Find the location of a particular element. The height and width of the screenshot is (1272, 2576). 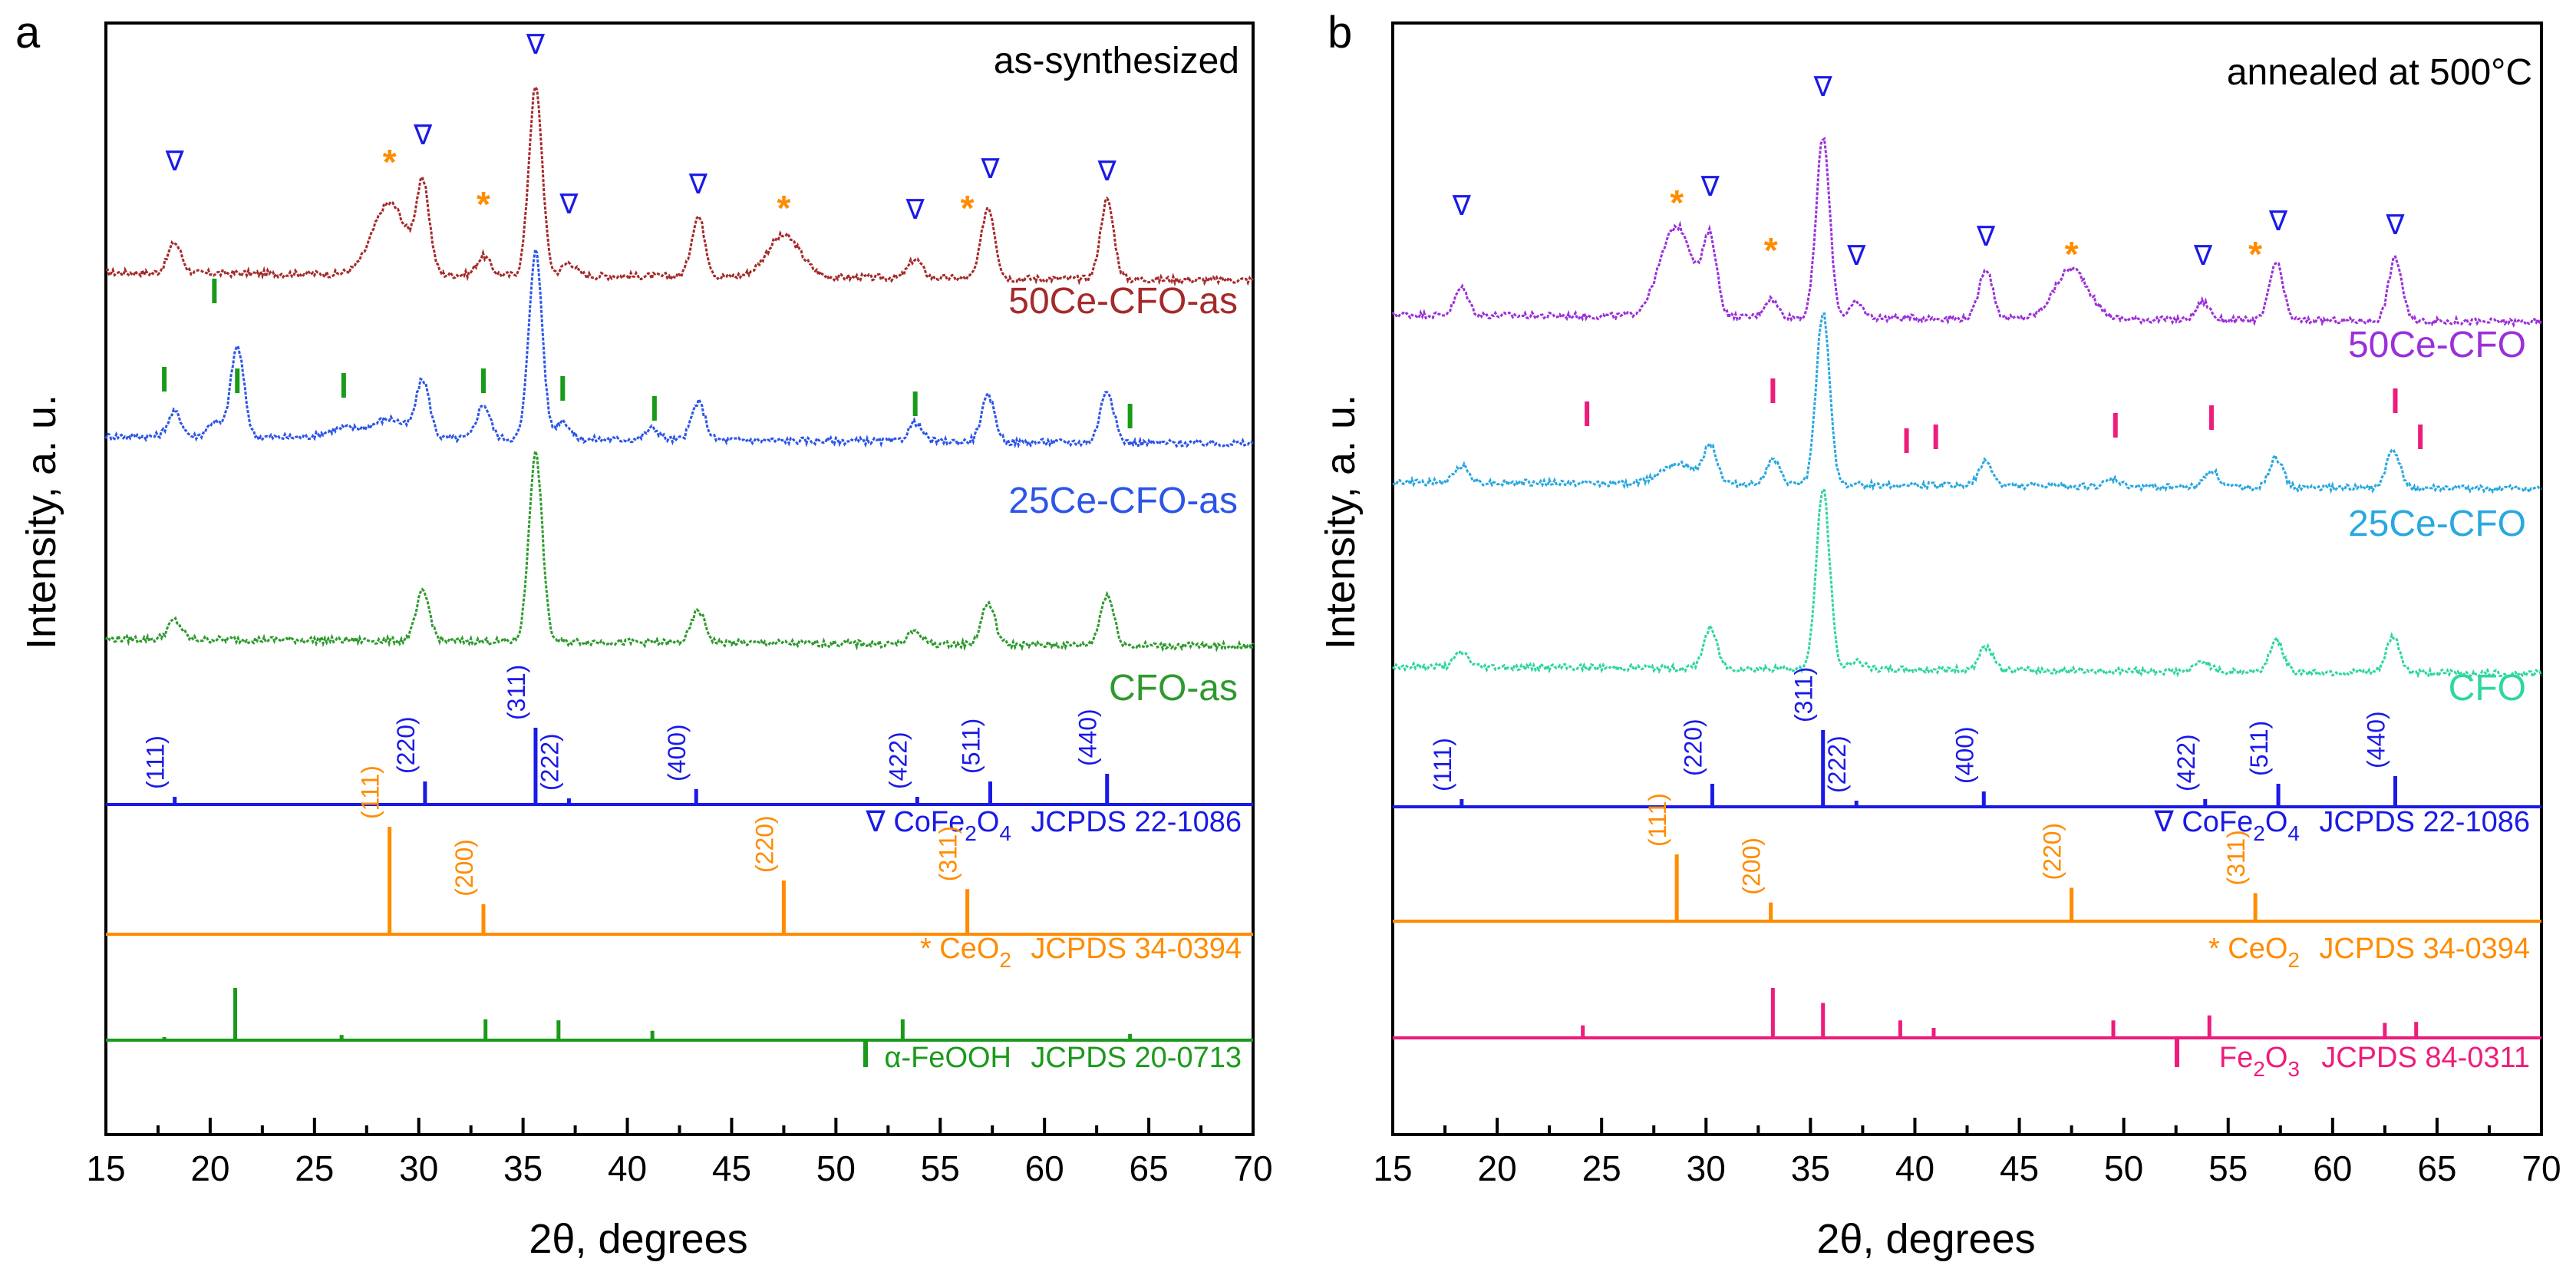

trace-50Ce-CFO is located at coordinates (1967, 233).